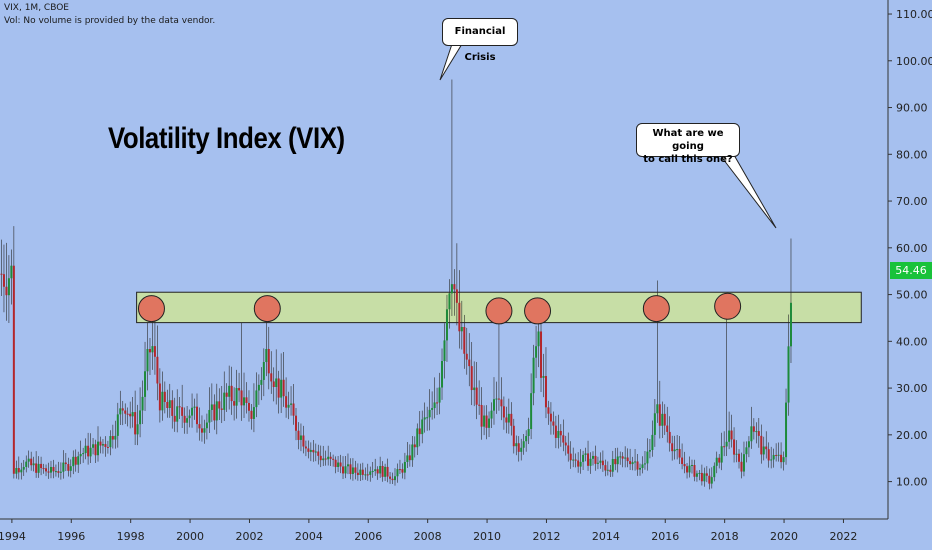 Image resolution: width=932 pixels, height=550 pixels. I want to click on x-tick-label: 2014, so click(606, 536).